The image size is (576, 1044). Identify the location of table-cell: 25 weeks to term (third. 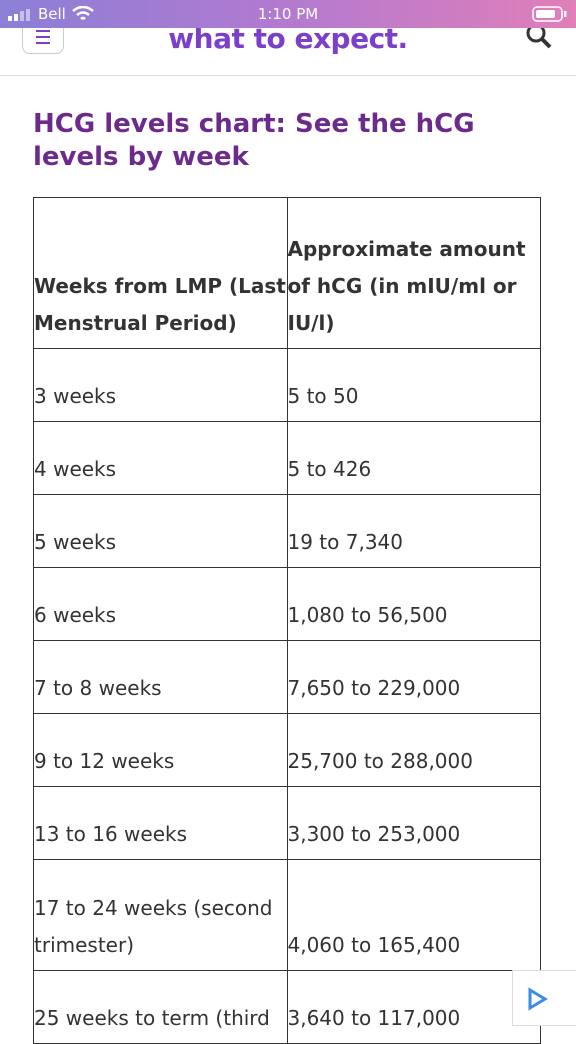
(160, 1007).